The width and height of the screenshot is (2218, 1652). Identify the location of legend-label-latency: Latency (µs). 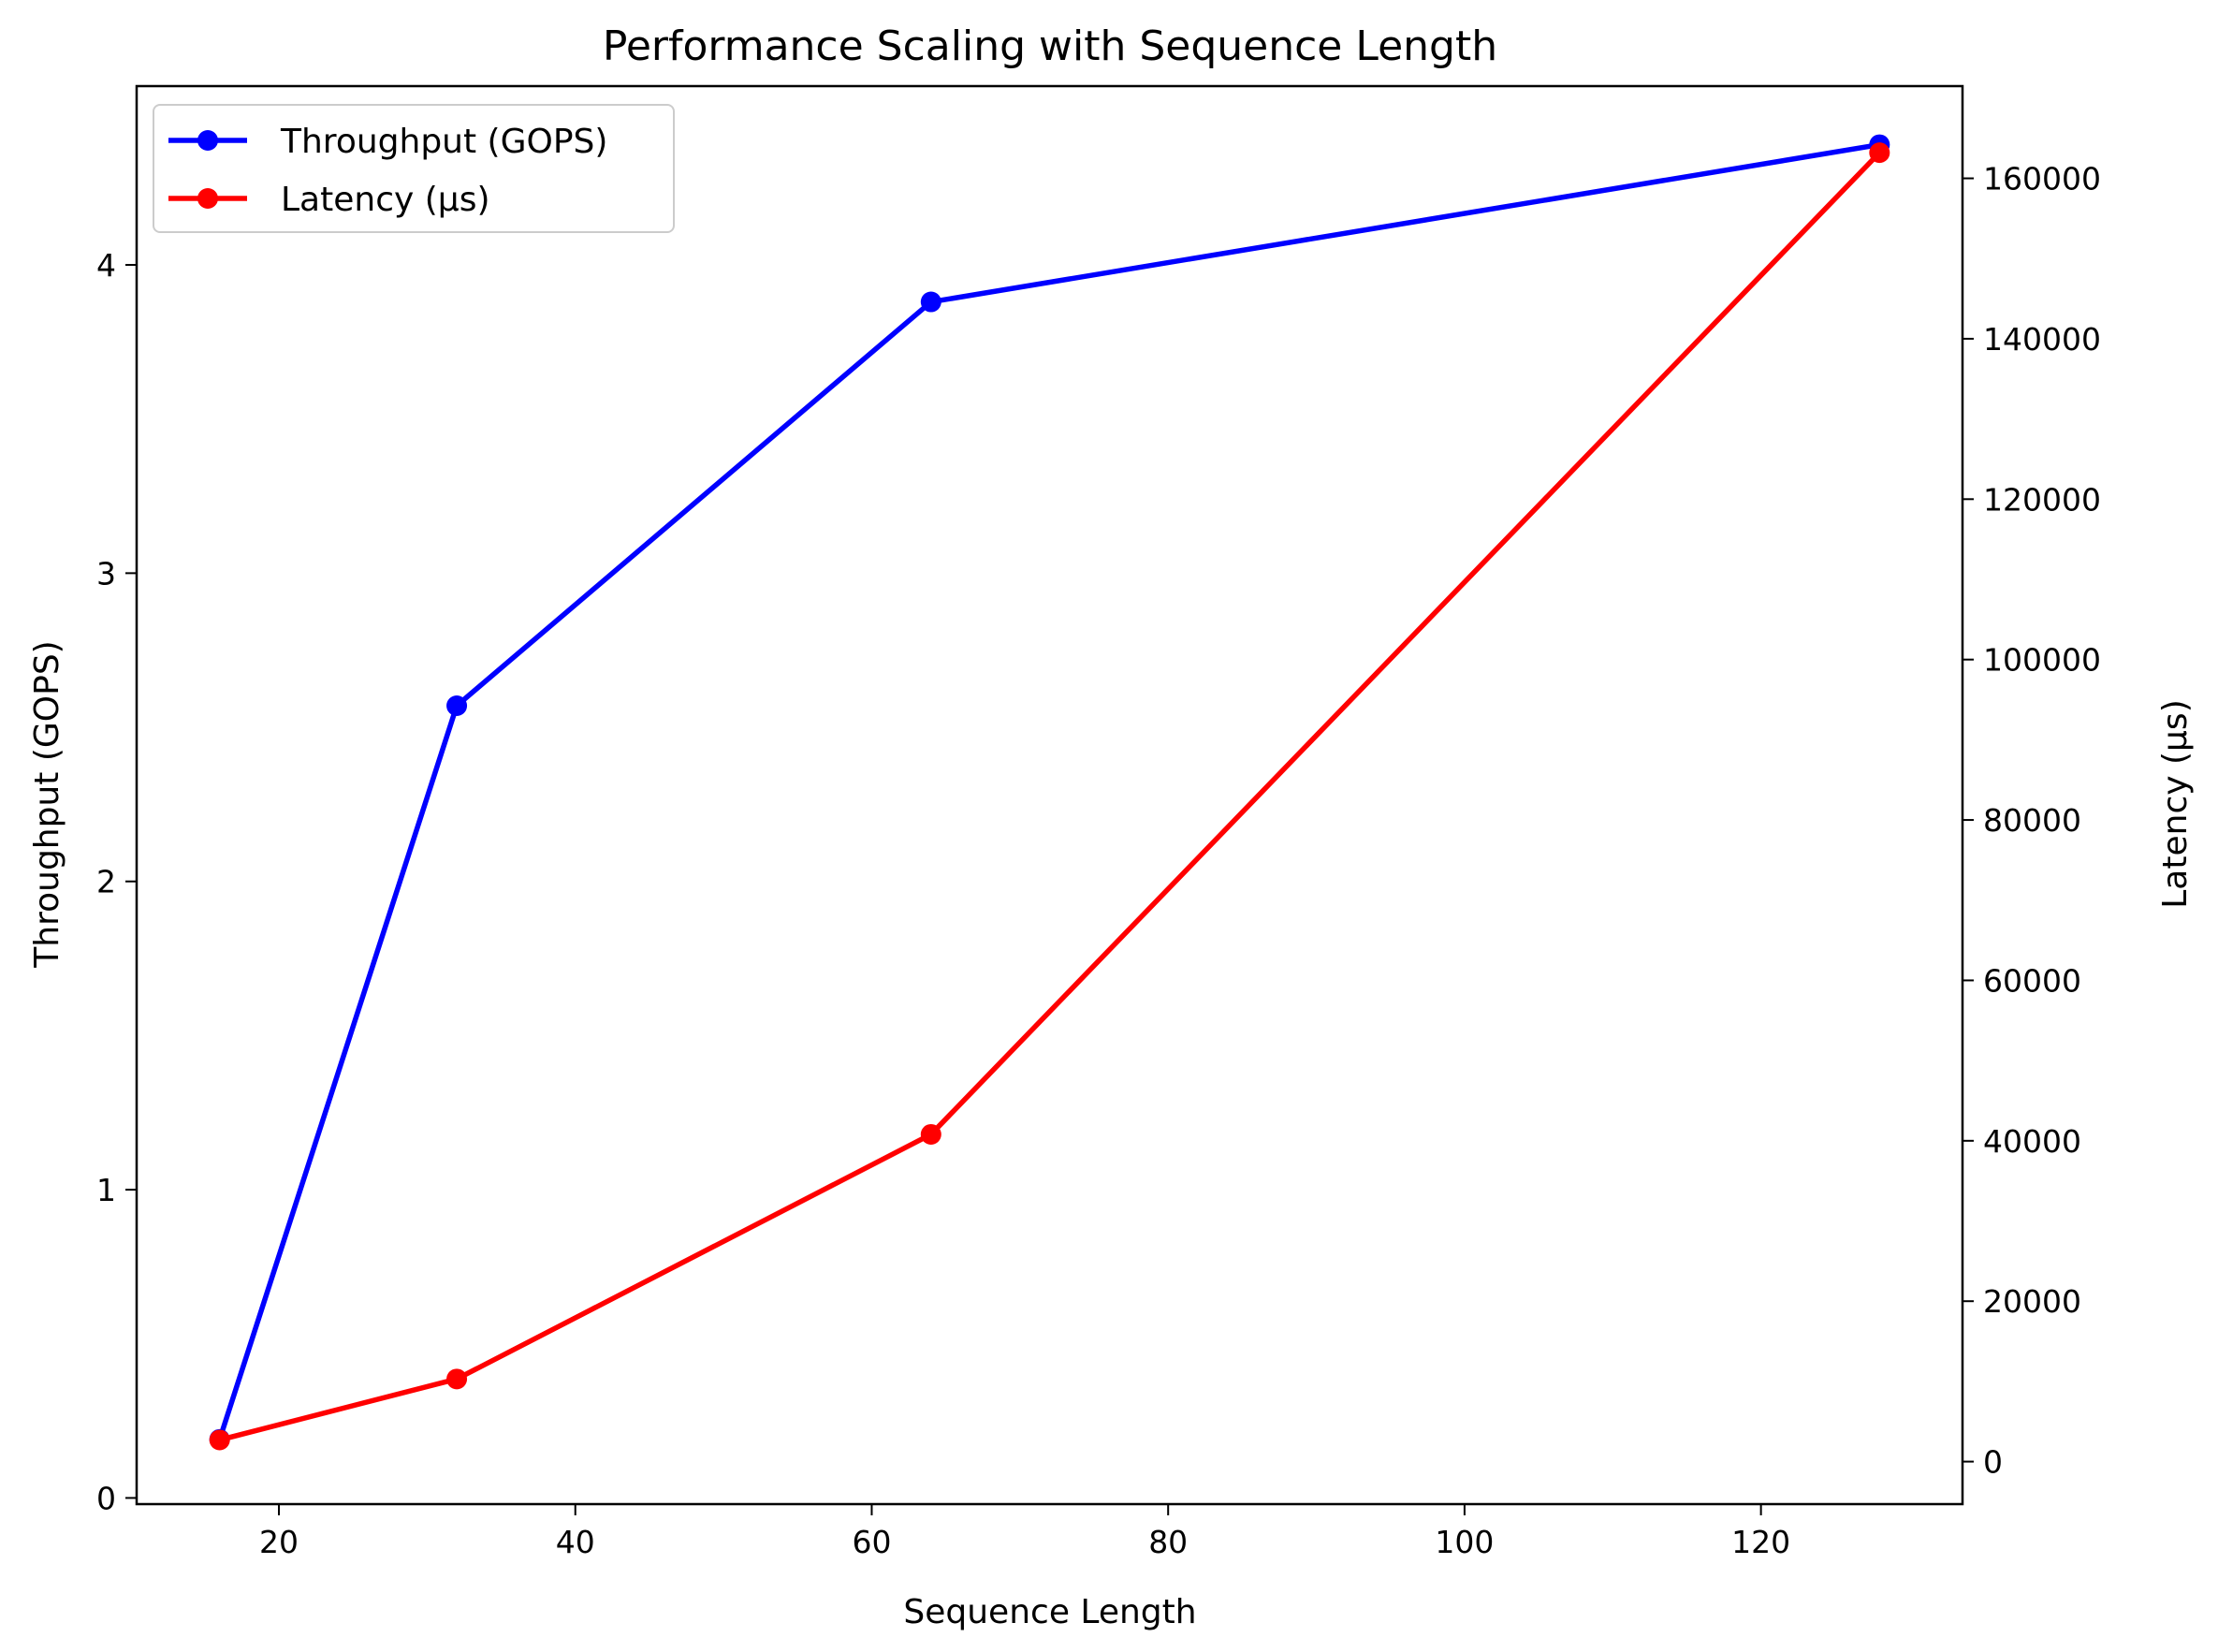
(386, 200).